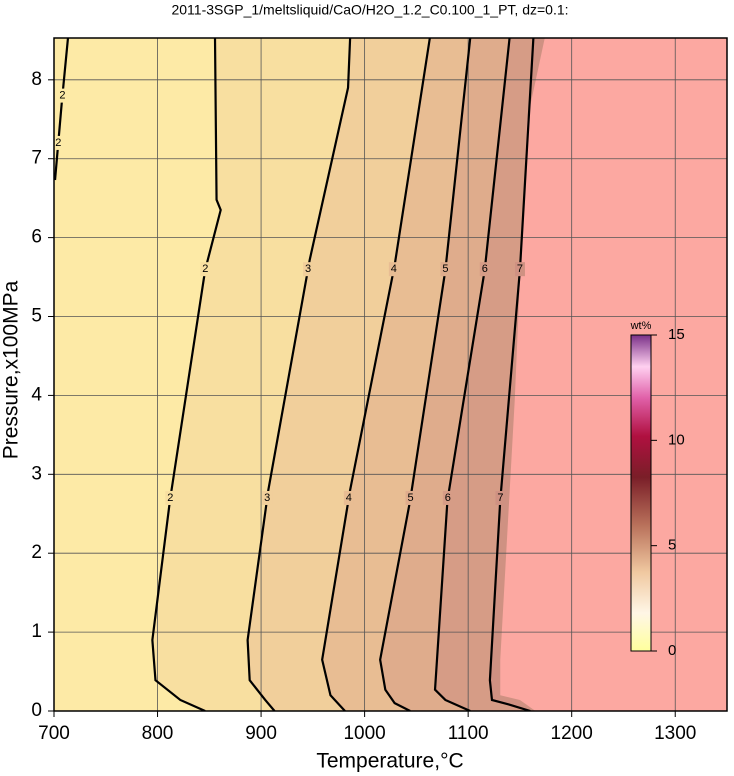 The width and height of the screenshot is (734, 776). What do you see at coordinates (389, 761) in the screenshot?
I see `x-axis-label: Temperature,°C` at bounding box center [389, 761].